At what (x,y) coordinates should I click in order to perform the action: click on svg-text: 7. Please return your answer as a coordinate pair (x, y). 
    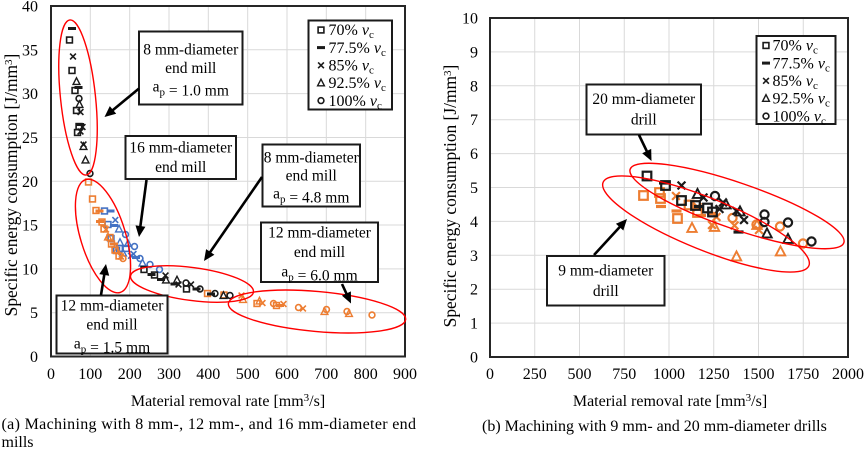
    Looking at the image, I should click on (474, 120).